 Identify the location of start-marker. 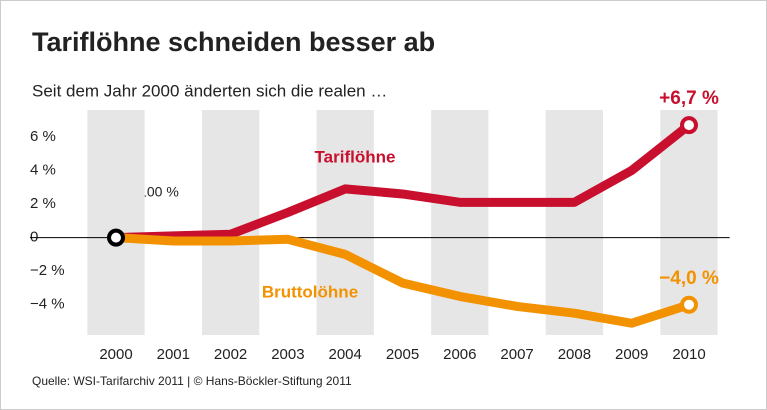
(116, 237).